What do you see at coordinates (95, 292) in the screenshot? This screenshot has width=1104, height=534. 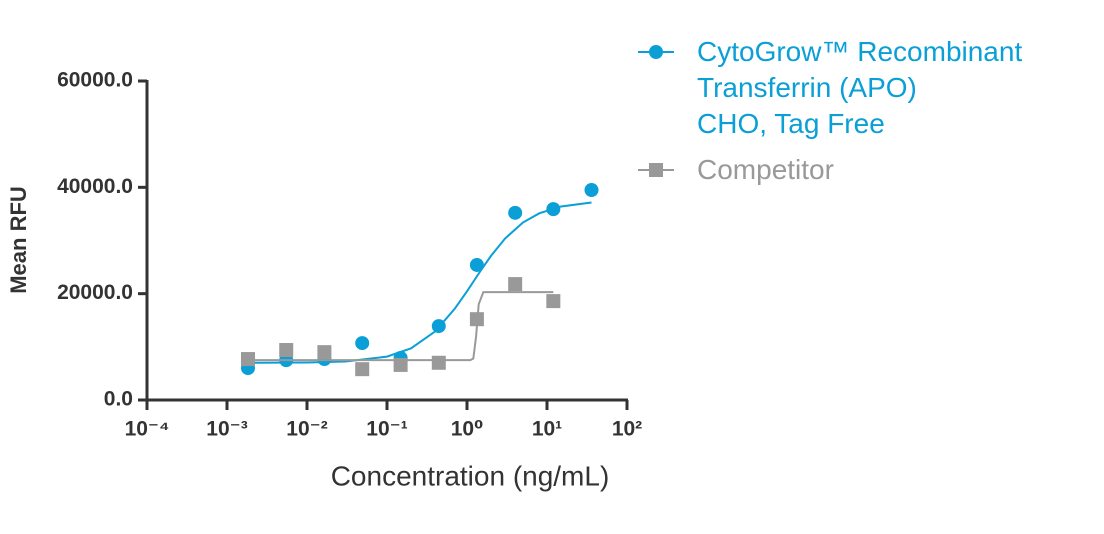 I see `y-tick-label: 20000.0` at bounding box center [95, 292].